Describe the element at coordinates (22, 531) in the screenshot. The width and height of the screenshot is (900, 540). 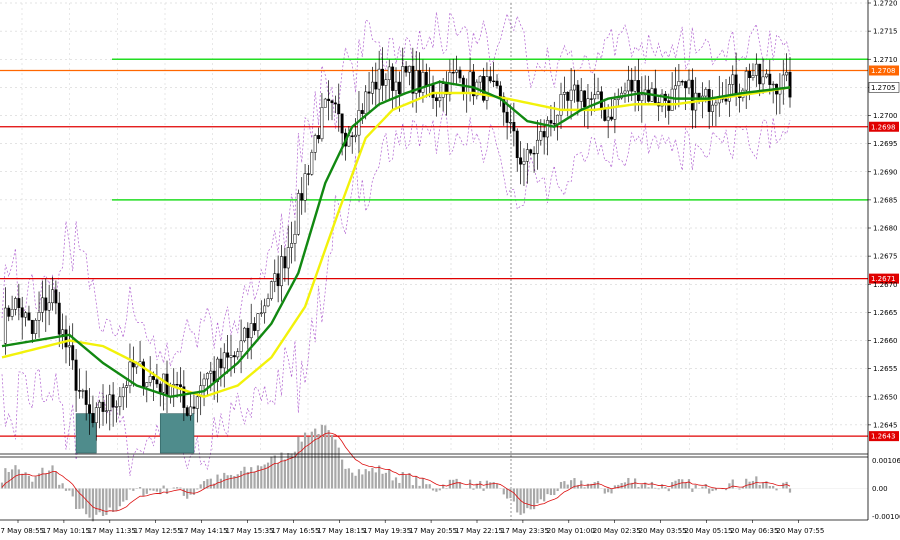
I see `time-tick-label: 17 May 08:55` at that location.